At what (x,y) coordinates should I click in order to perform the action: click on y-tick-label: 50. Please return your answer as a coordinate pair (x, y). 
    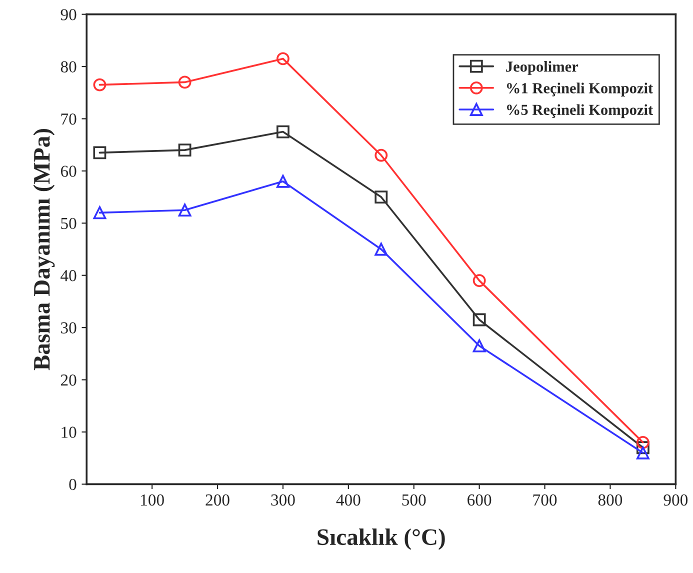
    Looking at the image, I should click on (68, 224).